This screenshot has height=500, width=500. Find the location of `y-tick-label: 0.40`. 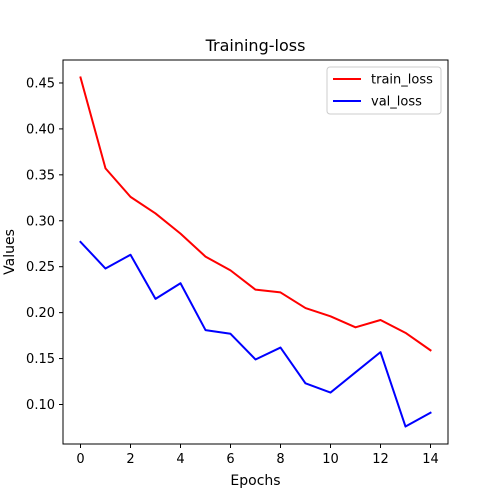

y-tick-label: 0.40 is located at coordinates (40, 129).